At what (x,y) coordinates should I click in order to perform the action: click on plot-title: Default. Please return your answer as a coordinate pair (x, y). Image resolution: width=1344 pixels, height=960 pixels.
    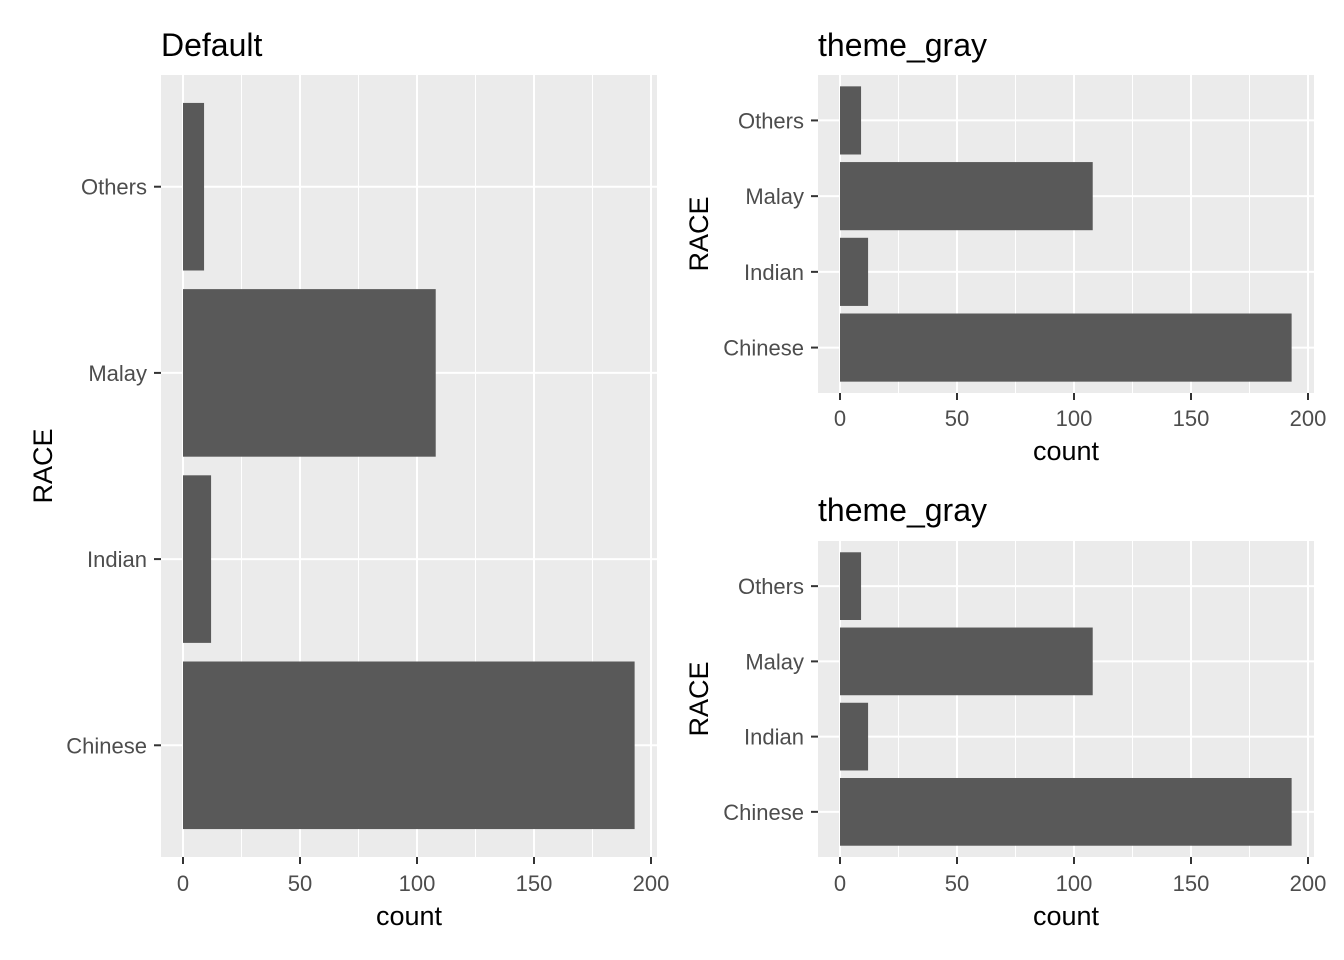
    Looking at the image, I should click on (212, 45).